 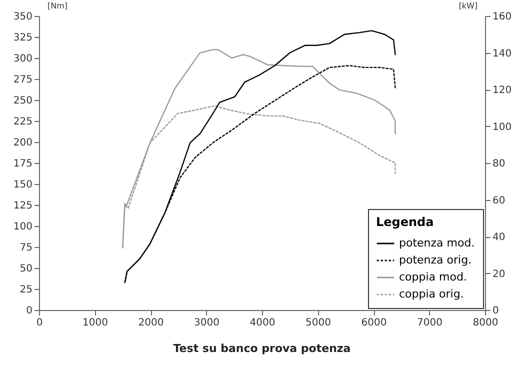 What do you see at coordinates (39, 323) in the screenshot?
I see `x-tick-label: 0` at bounding box center [39, 323].